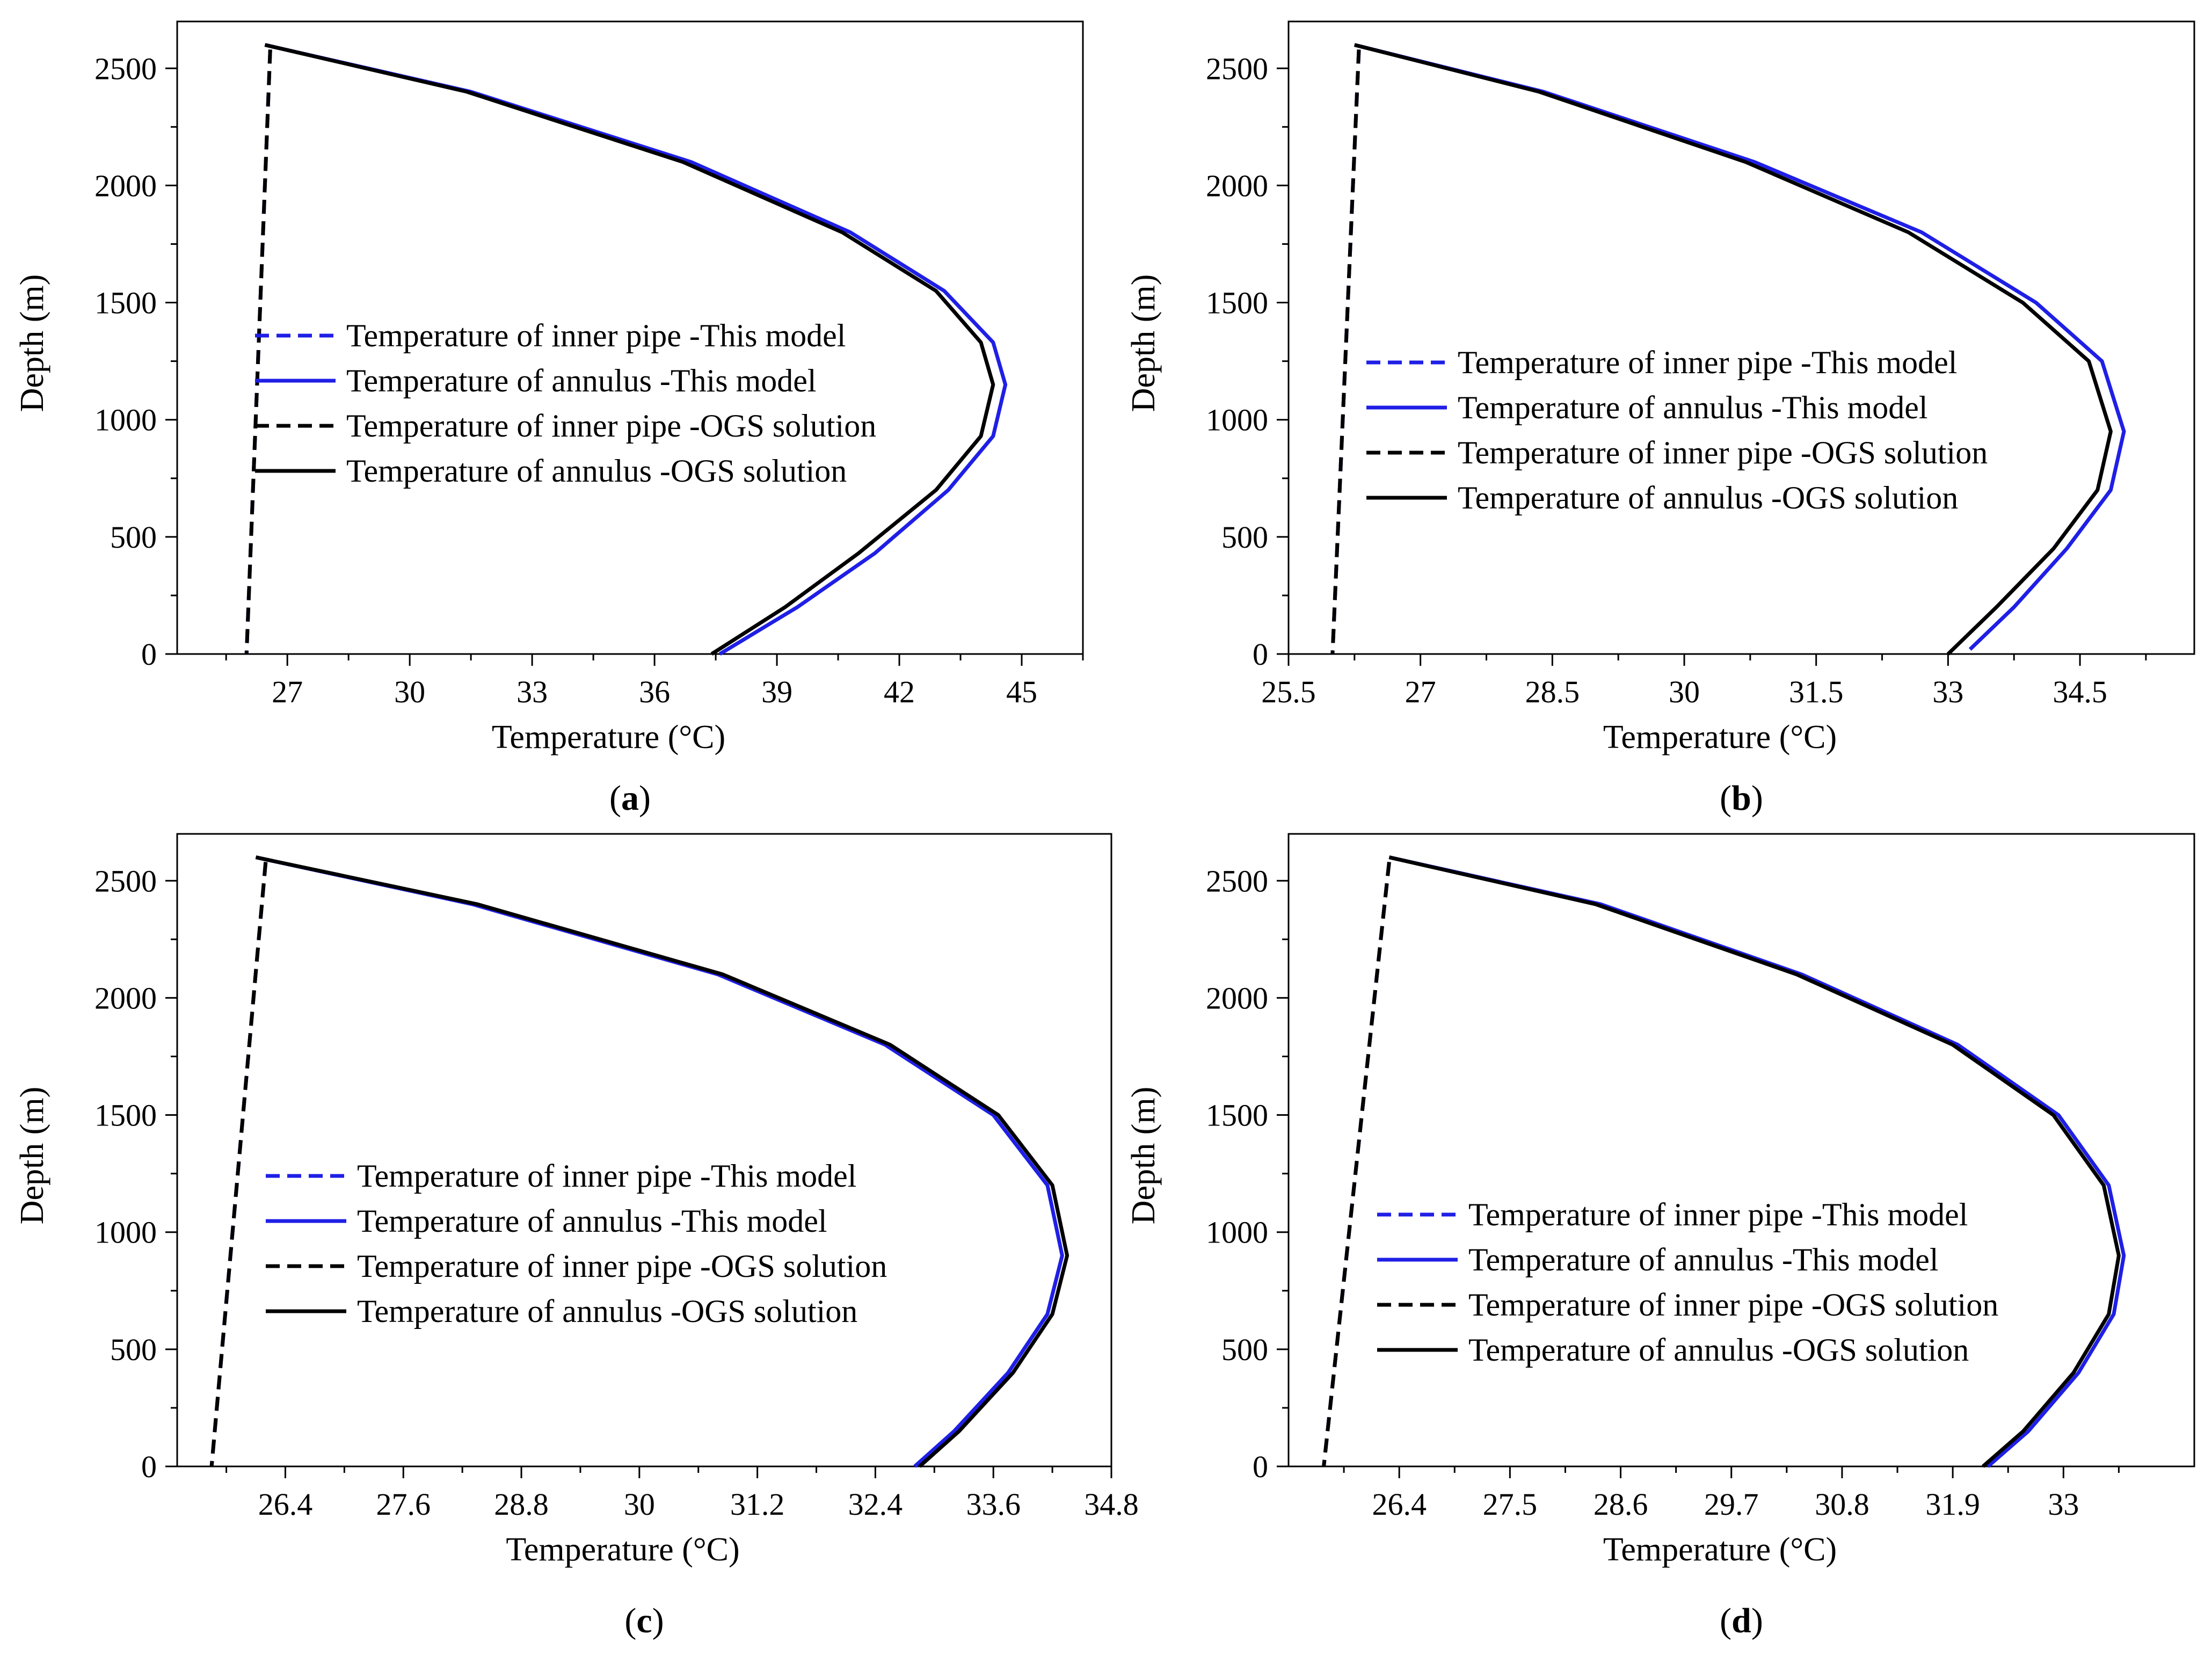 The image size is (2212, 1671). I want to click on x-tick-label: 45, so click(1021, 691).